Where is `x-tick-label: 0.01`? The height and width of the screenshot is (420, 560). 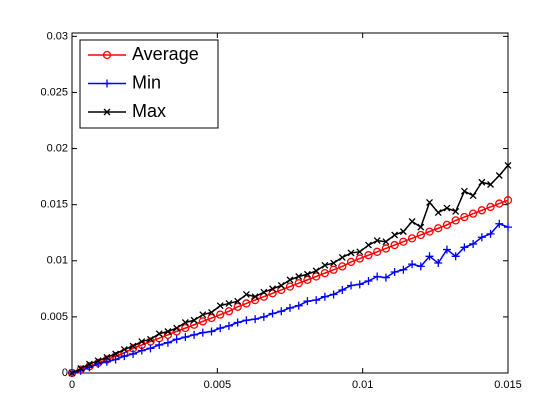
x-tick-label: 0.01 is located at coordinates (362, 385).